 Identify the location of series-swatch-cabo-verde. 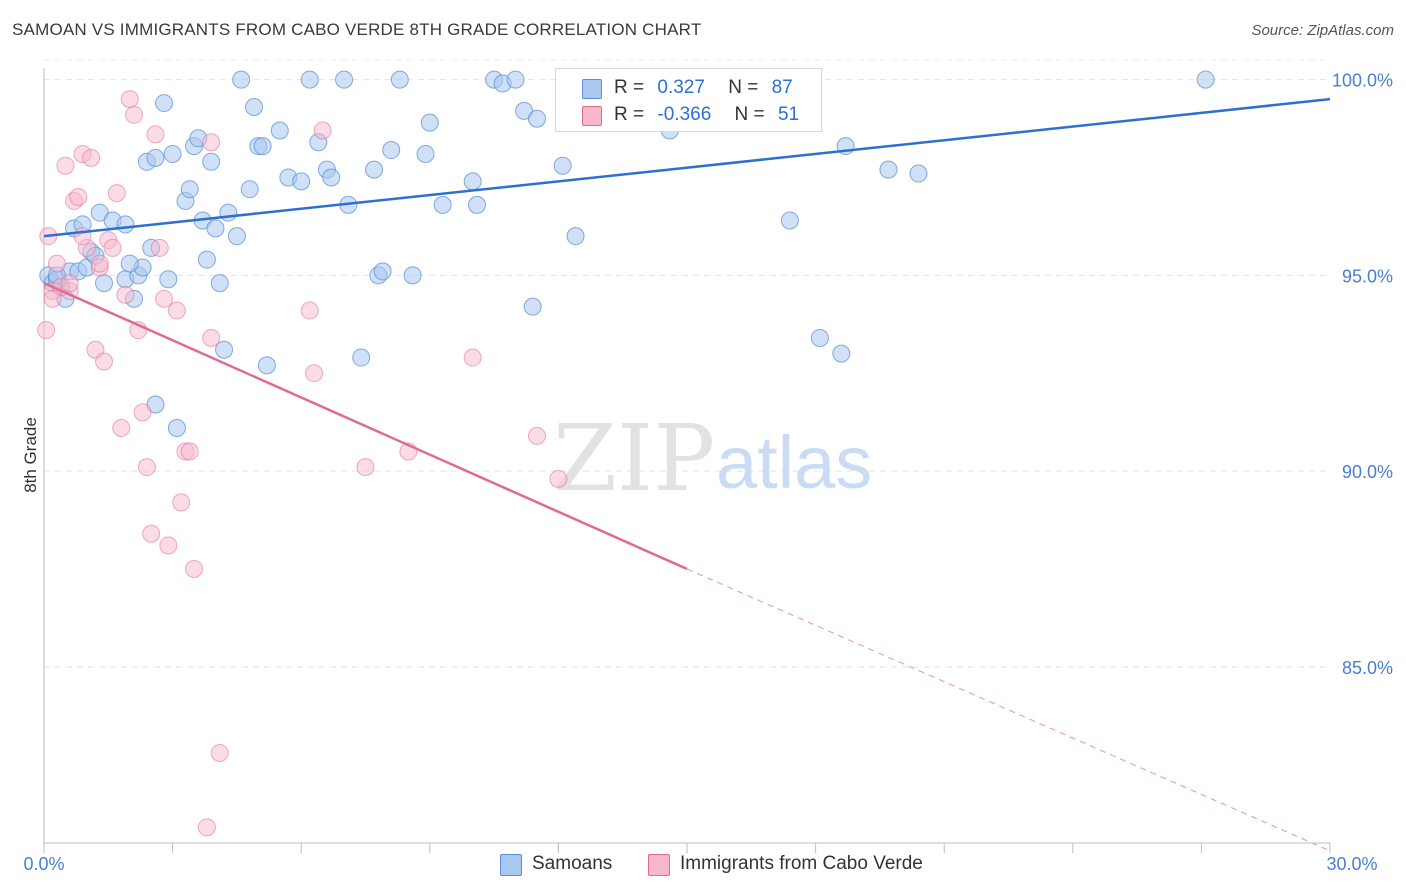
(659, 865).